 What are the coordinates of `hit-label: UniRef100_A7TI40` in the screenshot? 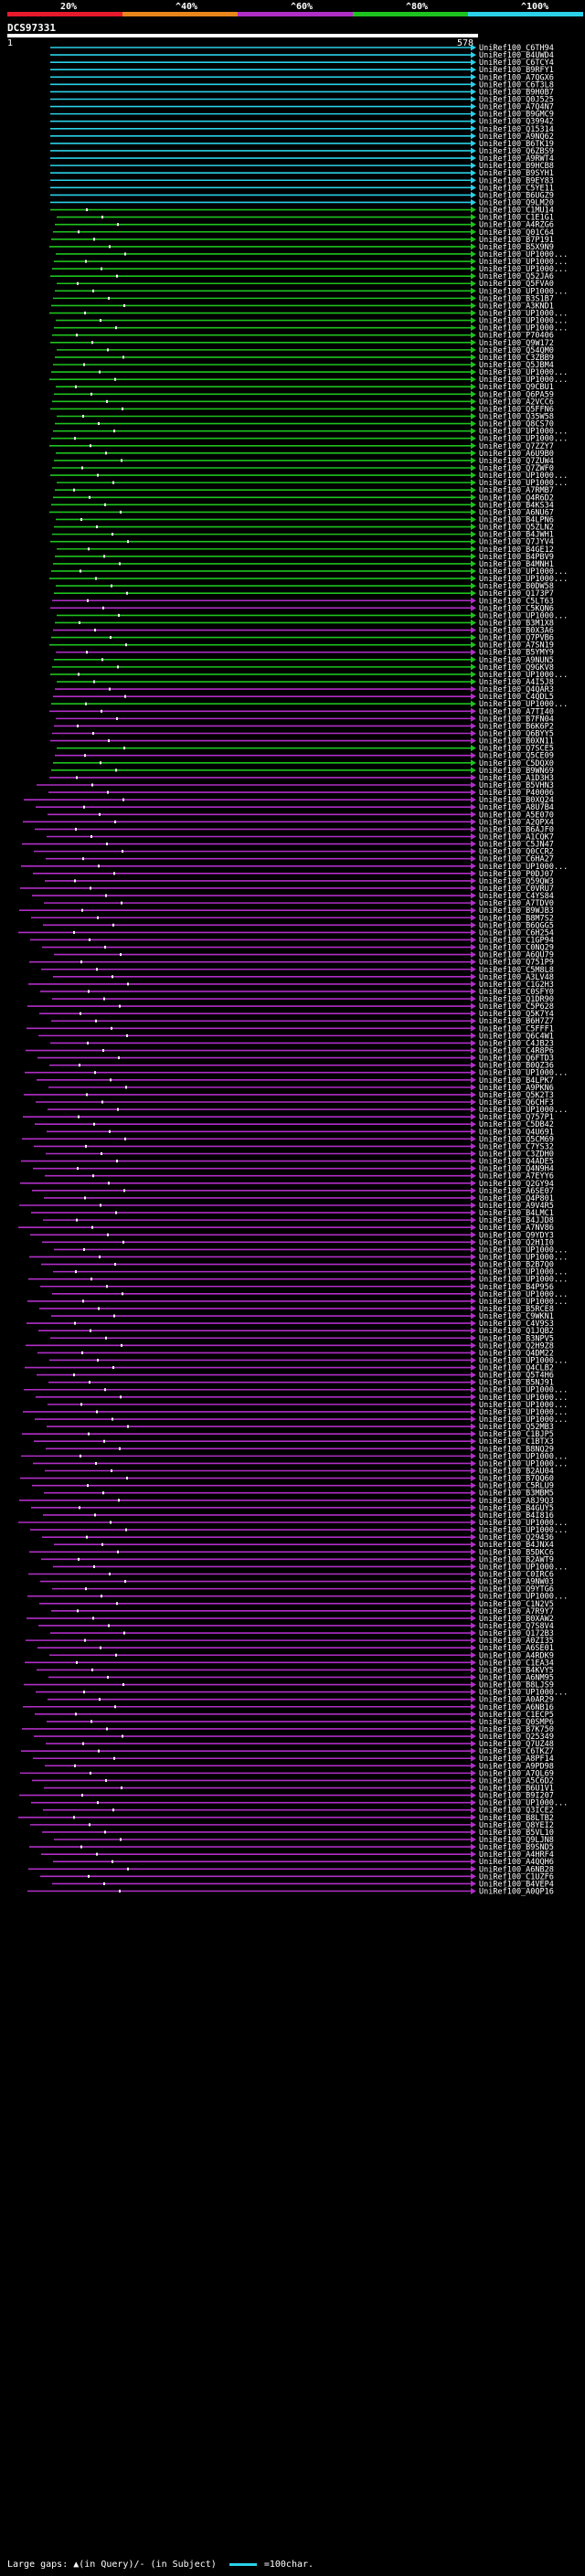 It's located at (516, 711).